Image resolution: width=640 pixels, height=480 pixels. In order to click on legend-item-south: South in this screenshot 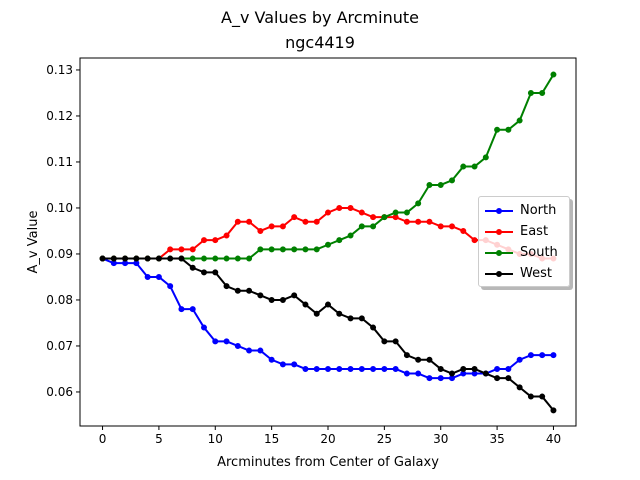, I will do `click(525, 253)`.